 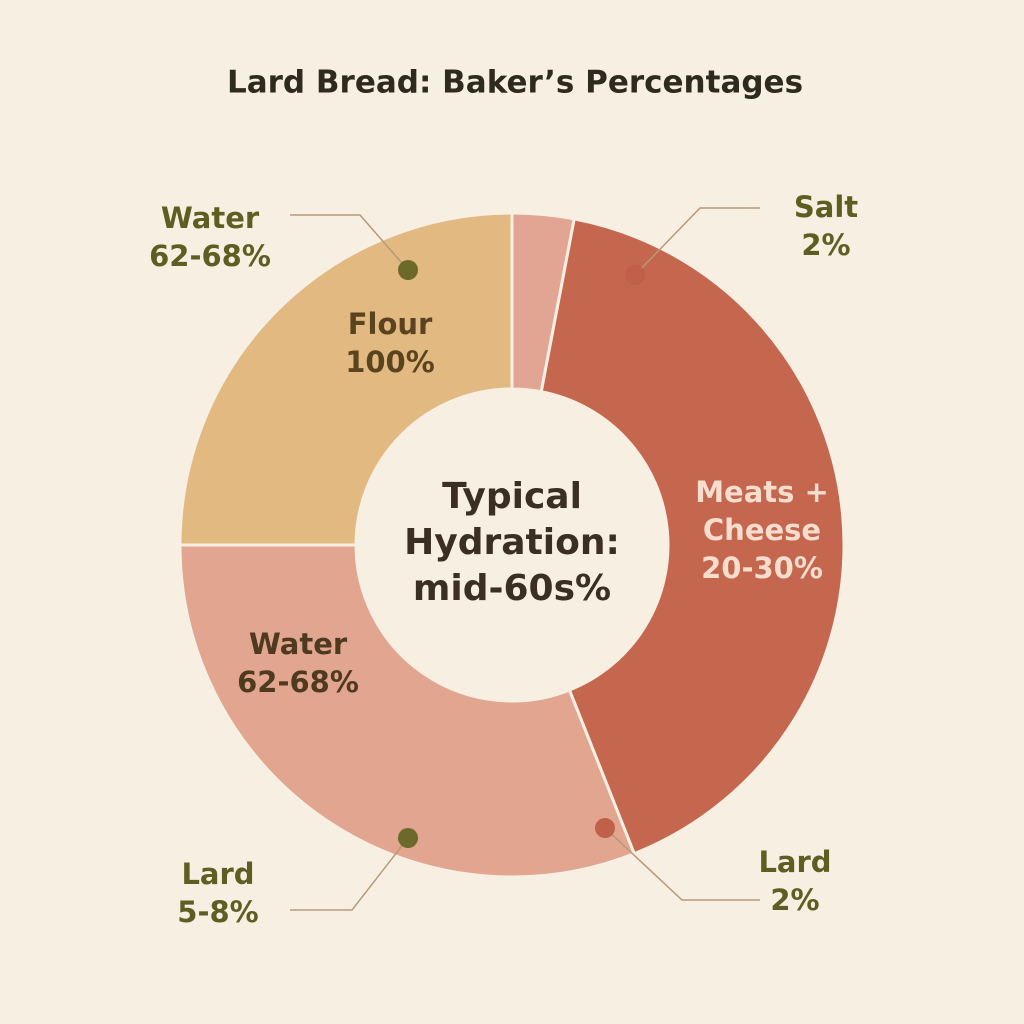 What do you see at coordinates (826, 207) in the screenshot?
I see `callout-label: Salt` at bounding box center [826, 207].